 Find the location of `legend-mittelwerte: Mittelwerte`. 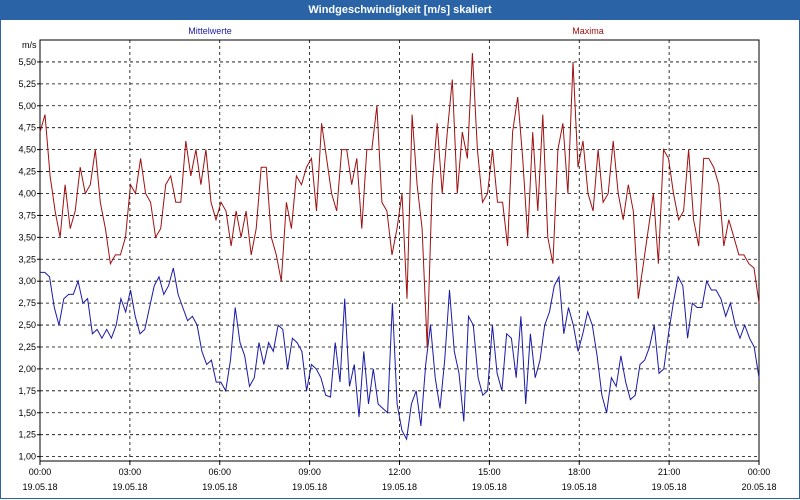

legend-mittelwerte: Mittelwerte is located at coordinates (210, 31).